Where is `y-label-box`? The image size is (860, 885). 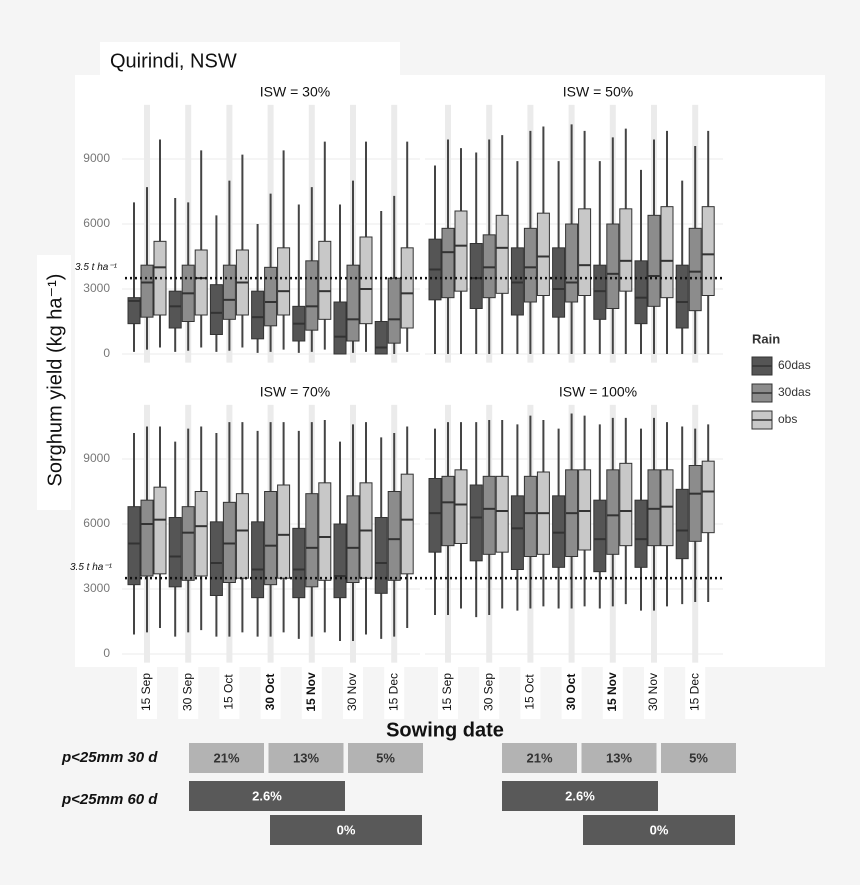 y-label-box is located at coordinates (54, 382).